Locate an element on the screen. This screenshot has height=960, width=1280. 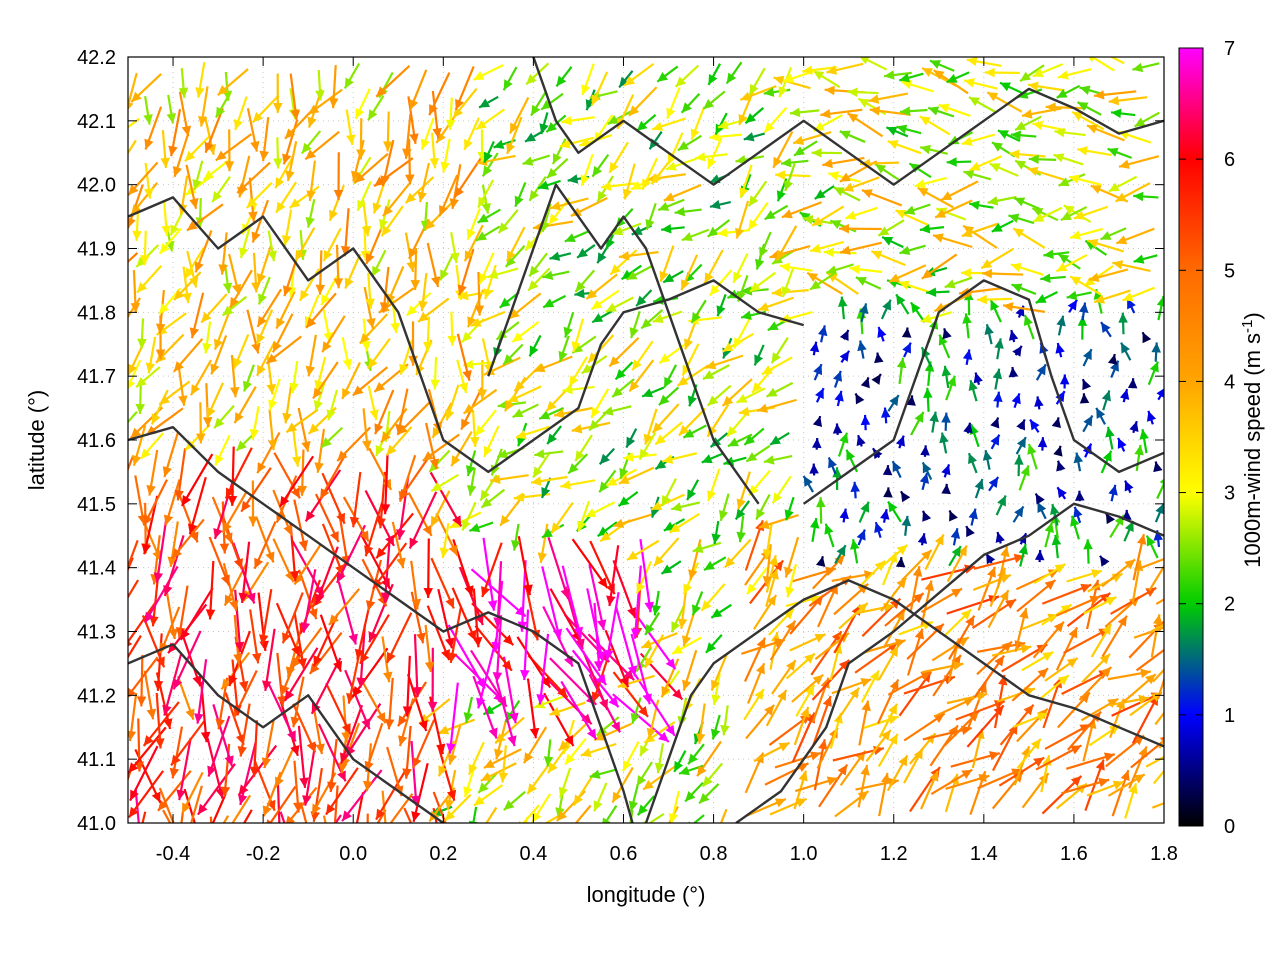
y-tick-label: 41.7 is located at coordinates (96, 377).